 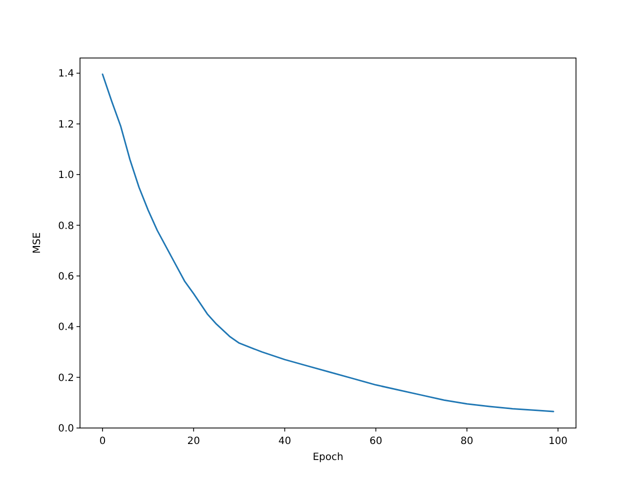 What do you see at coordinates (102, 441) in the screenshot?
I see `x-tick-label: 0` at bounding box center [102, 441].